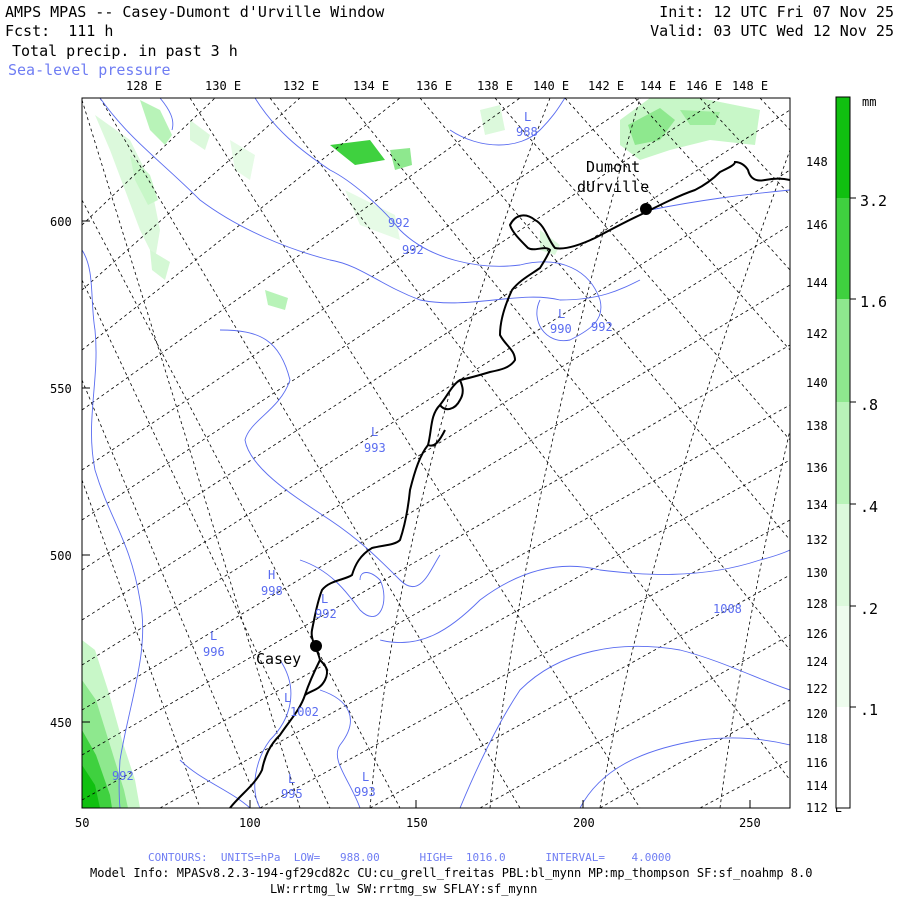 The height and width of the screenshot is (900, 900). Describe the element at coordinates (61, 222) in the screenshot. I see `y-tick-label: 600` at that location.